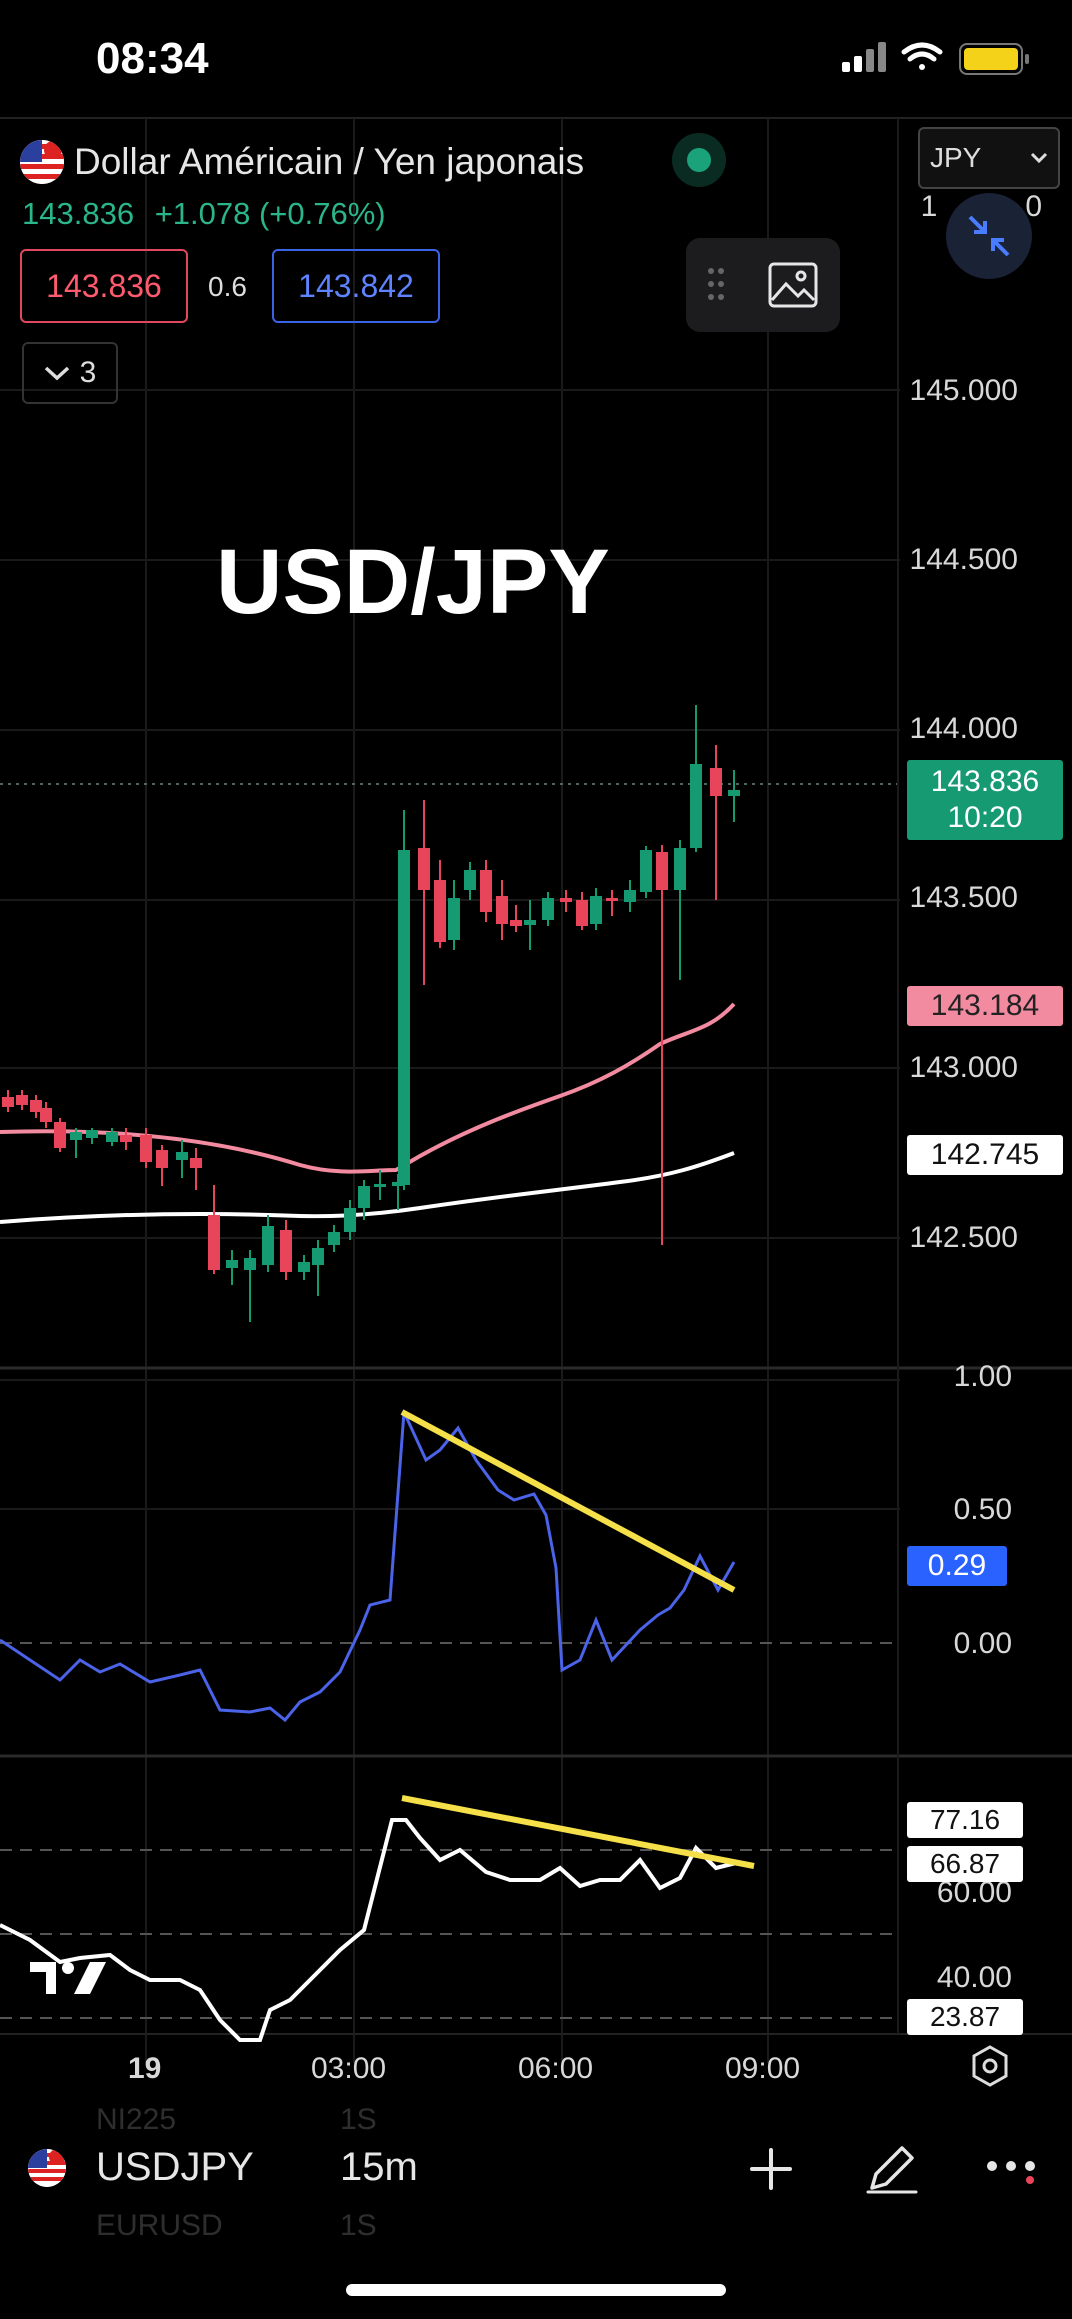 The width and height of the screenshot is (1072, 2319). What do you see at coordinates (929, 206) in the screenshot?
I see `price-axis-partial-start: 1` at bounding box center [929, 206].